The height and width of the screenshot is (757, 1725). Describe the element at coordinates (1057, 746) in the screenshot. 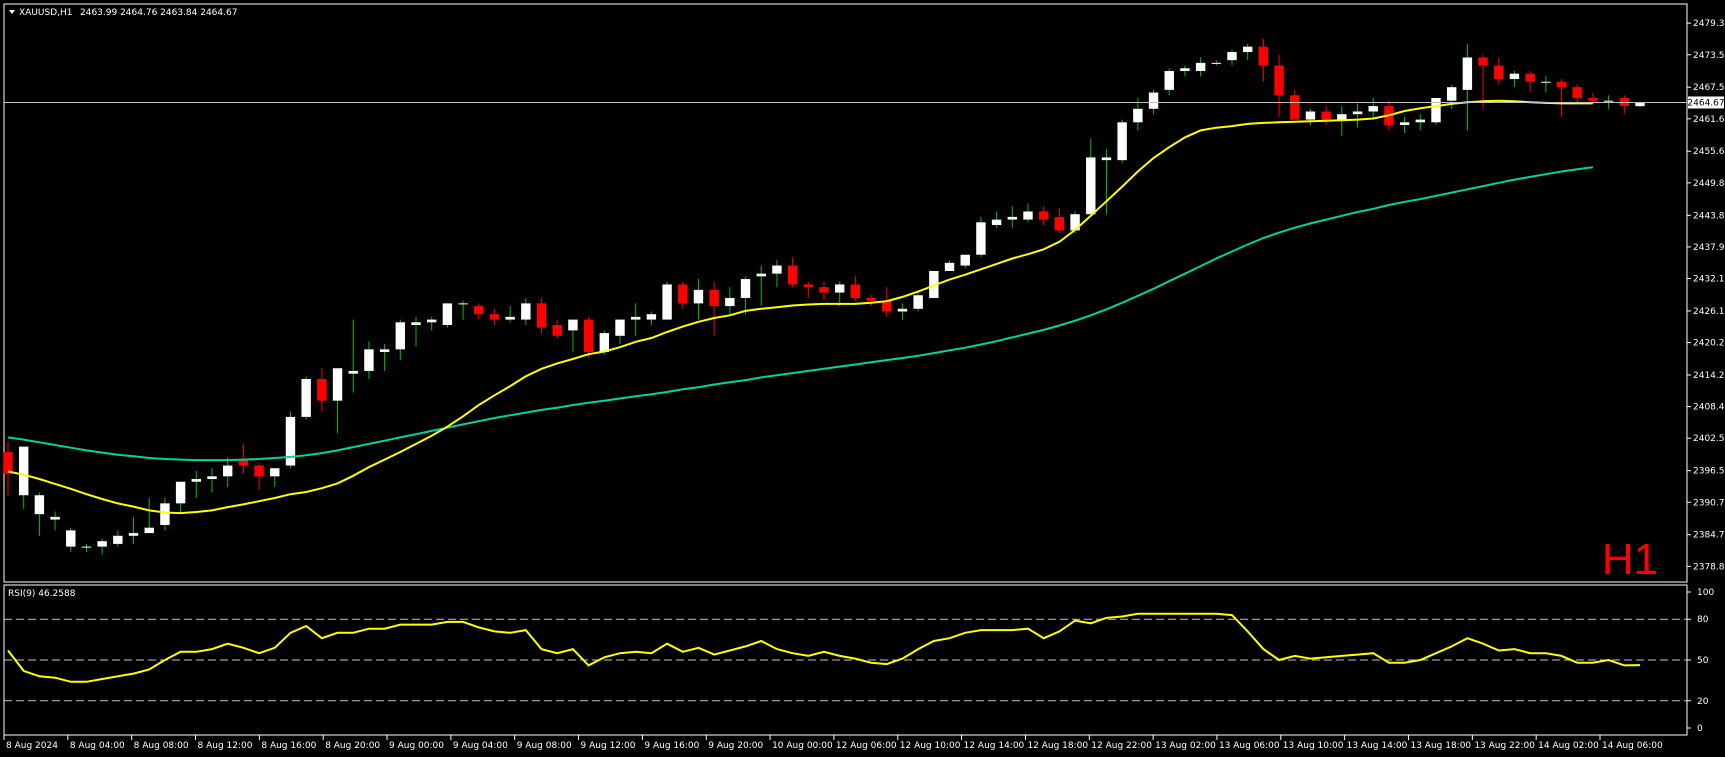

I see `time-tick-label: 12 Aug 18:00` at that location.